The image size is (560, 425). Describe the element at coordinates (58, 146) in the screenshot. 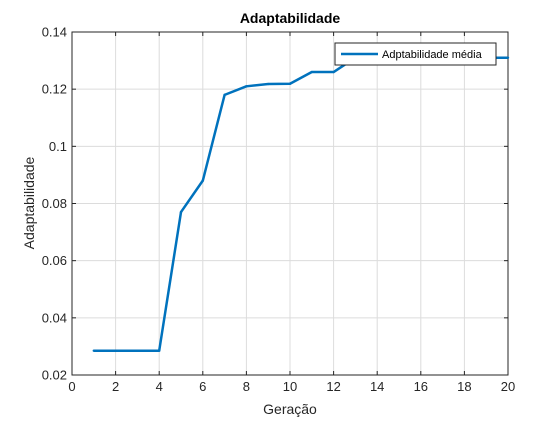

I see `y-tick-label: 0.1` at that location.